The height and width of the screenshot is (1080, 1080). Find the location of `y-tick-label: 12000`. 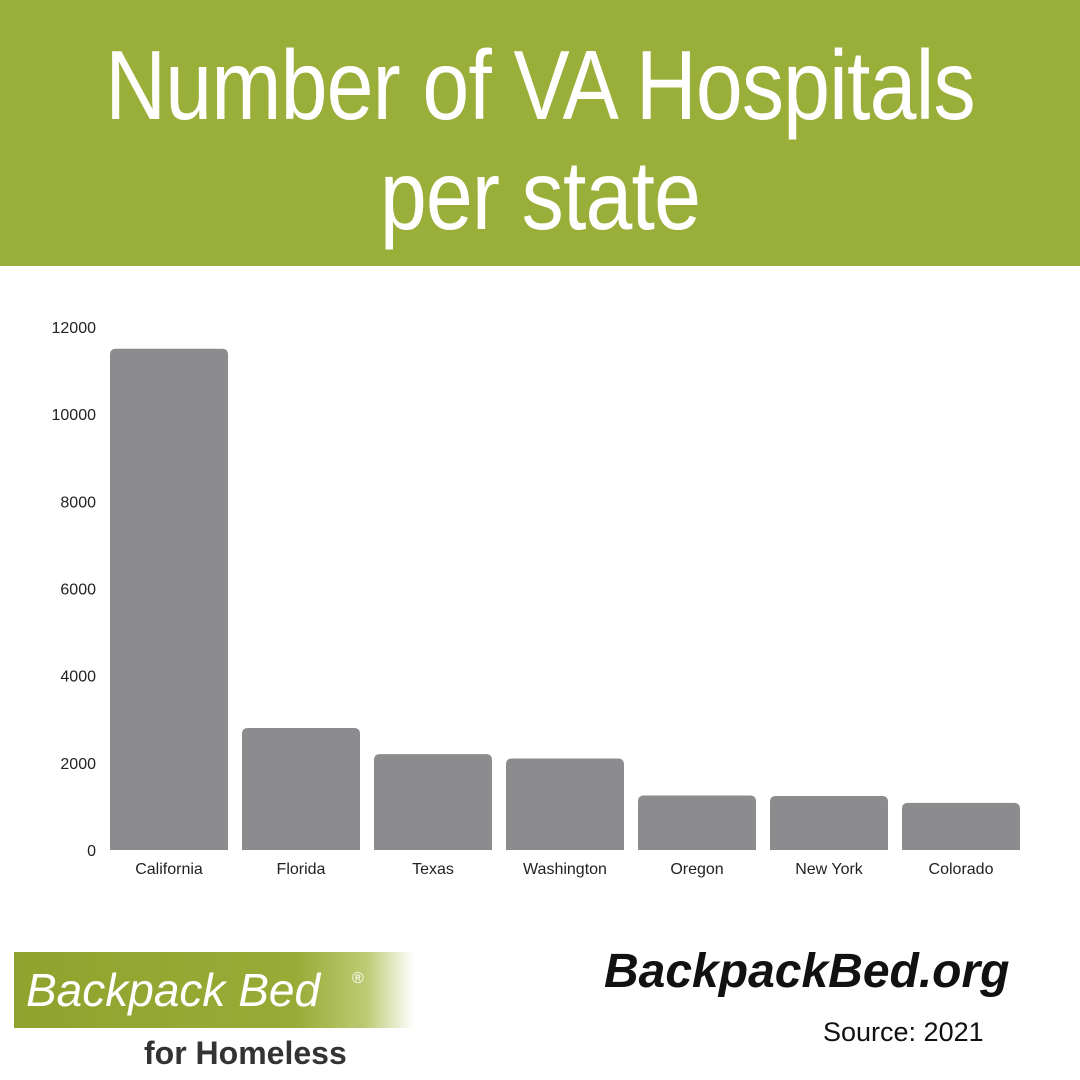

y-tick-label: 12000 is located at coordinates (74, 328).